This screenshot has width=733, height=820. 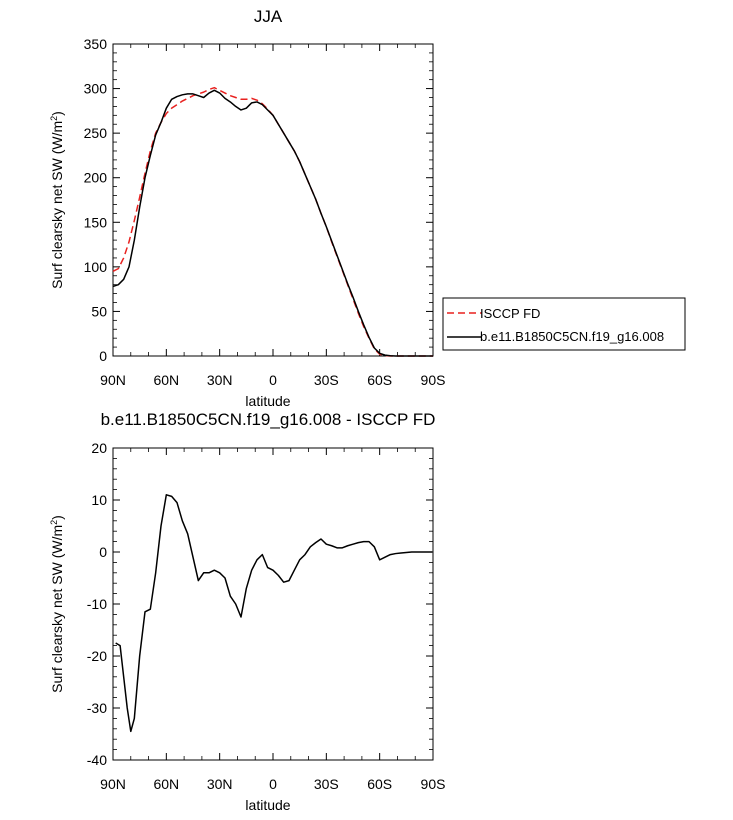 What do you see at coordinates (267, 805) in the screenshot?
I see `bottom-x-axis-label: latitude` at bounding box center [267, 805].